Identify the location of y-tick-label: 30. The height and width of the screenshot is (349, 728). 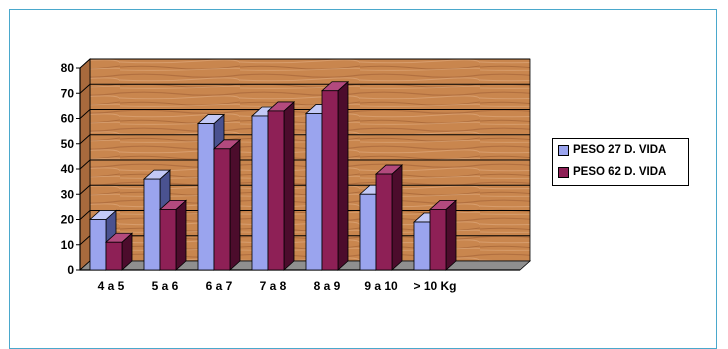
(68, 194).